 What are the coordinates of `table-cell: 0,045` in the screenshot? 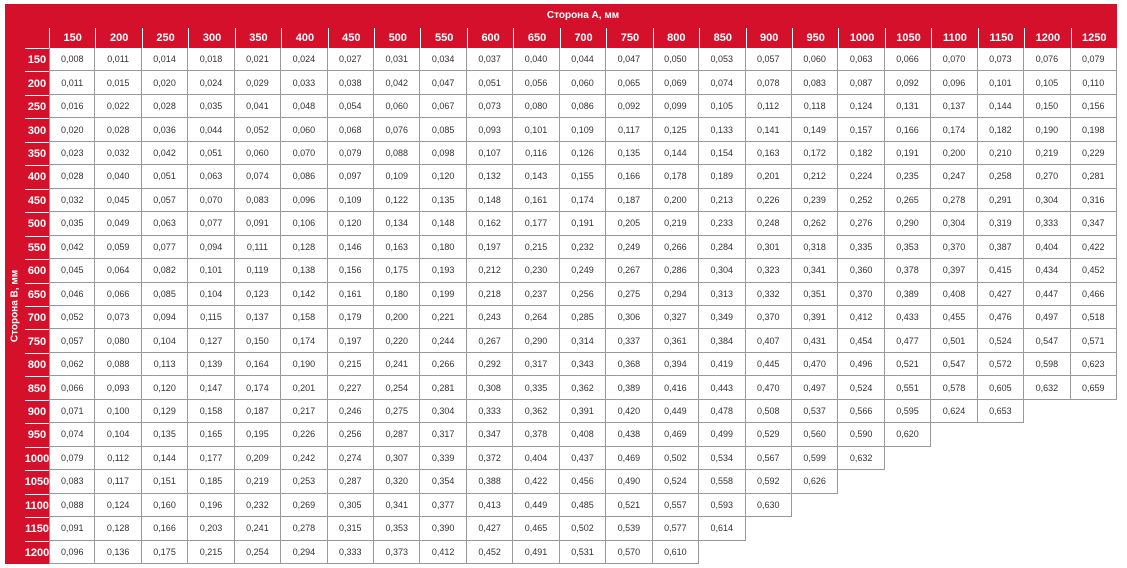 It's located at (72, 271).